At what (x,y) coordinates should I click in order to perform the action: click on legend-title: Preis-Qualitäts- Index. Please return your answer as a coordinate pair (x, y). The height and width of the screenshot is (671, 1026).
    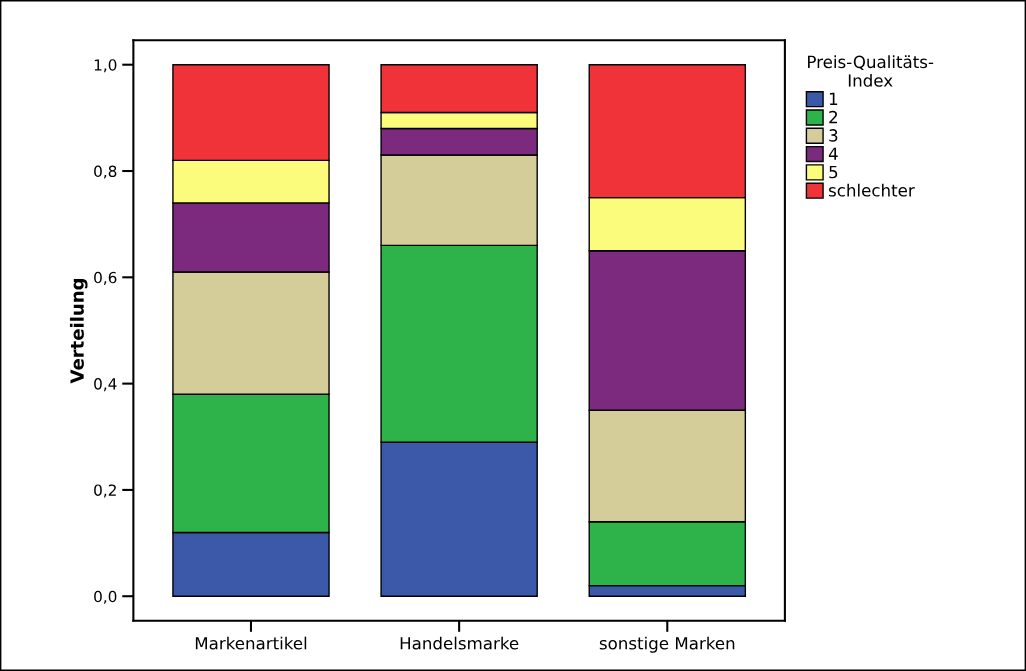
    Looking at the image, I should click on (871, 71).